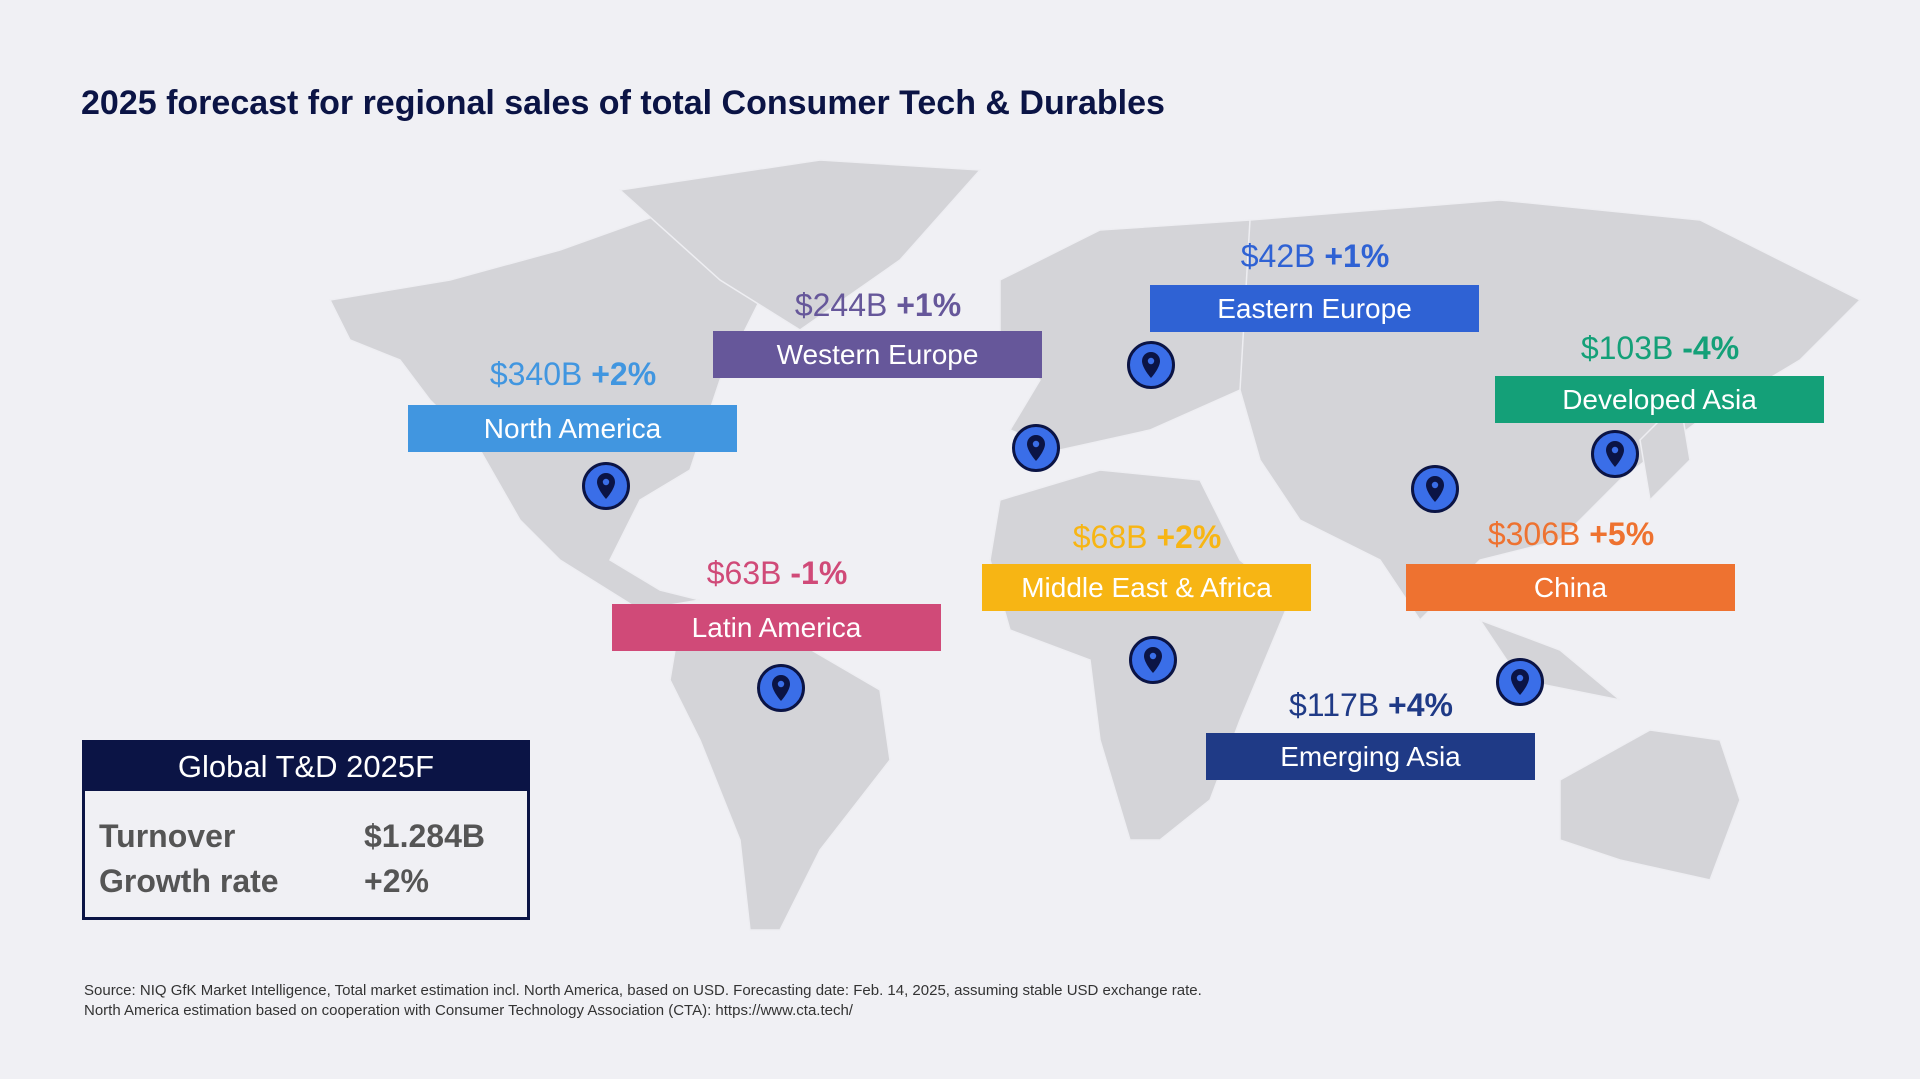  Describe the element at coordinates (1420, 705) in the screenshot. I see `growth-value: +4%` at that location.